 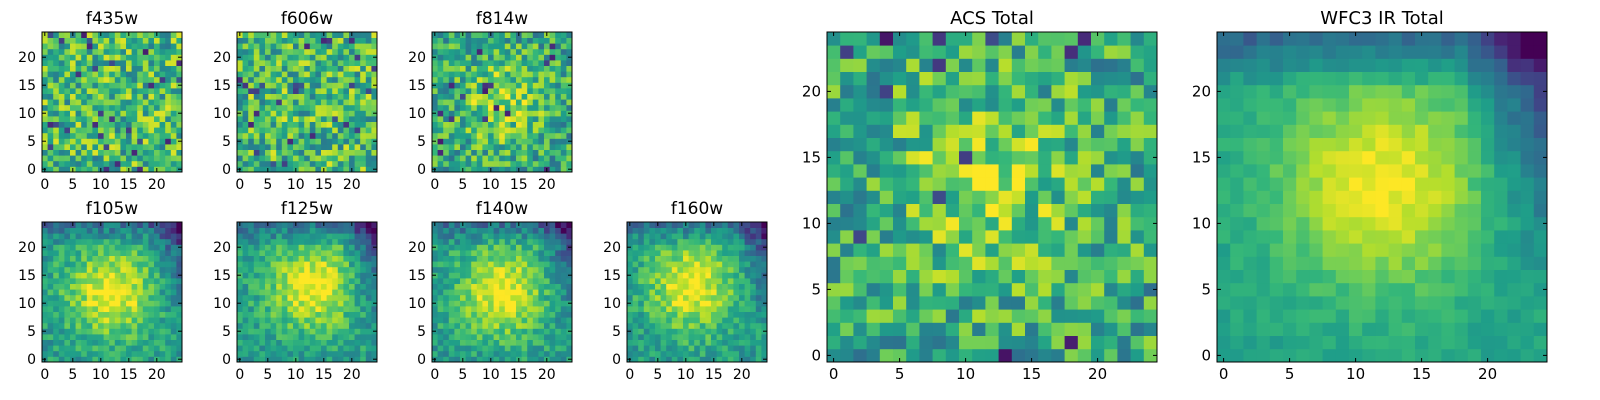 I want to click on axes-frame, so click(x=112, y=292).